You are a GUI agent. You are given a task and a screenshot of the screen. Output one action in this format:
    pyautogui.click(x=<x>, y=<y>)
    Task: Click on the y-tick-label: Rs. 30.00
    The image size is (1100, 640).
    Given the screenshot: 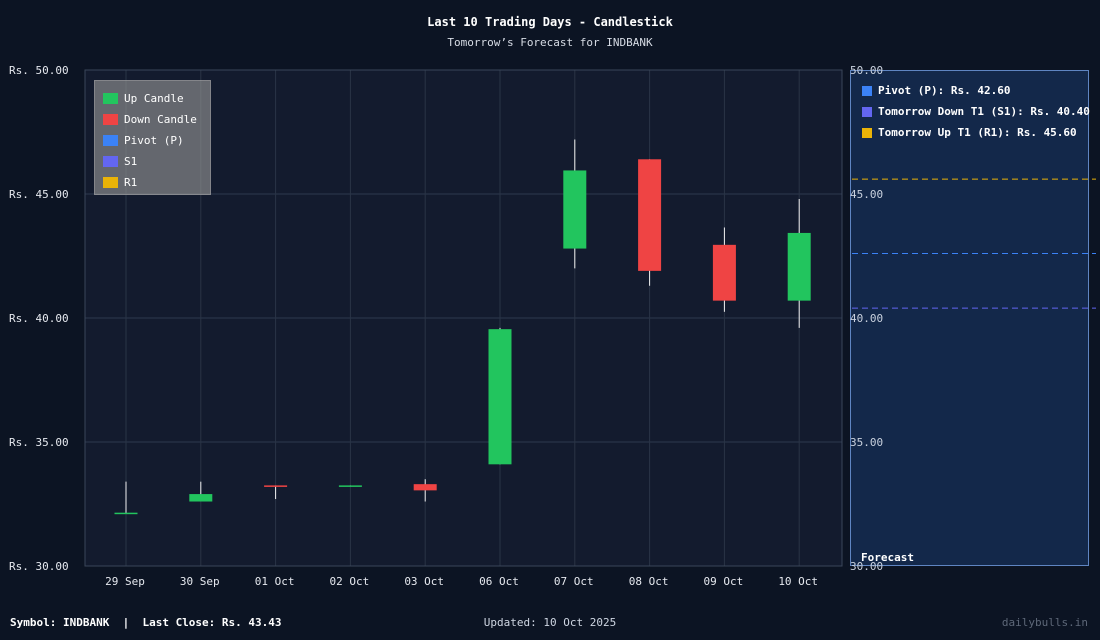 What is the action you would take?
    pyautogui.click(x=39, y=566)
    